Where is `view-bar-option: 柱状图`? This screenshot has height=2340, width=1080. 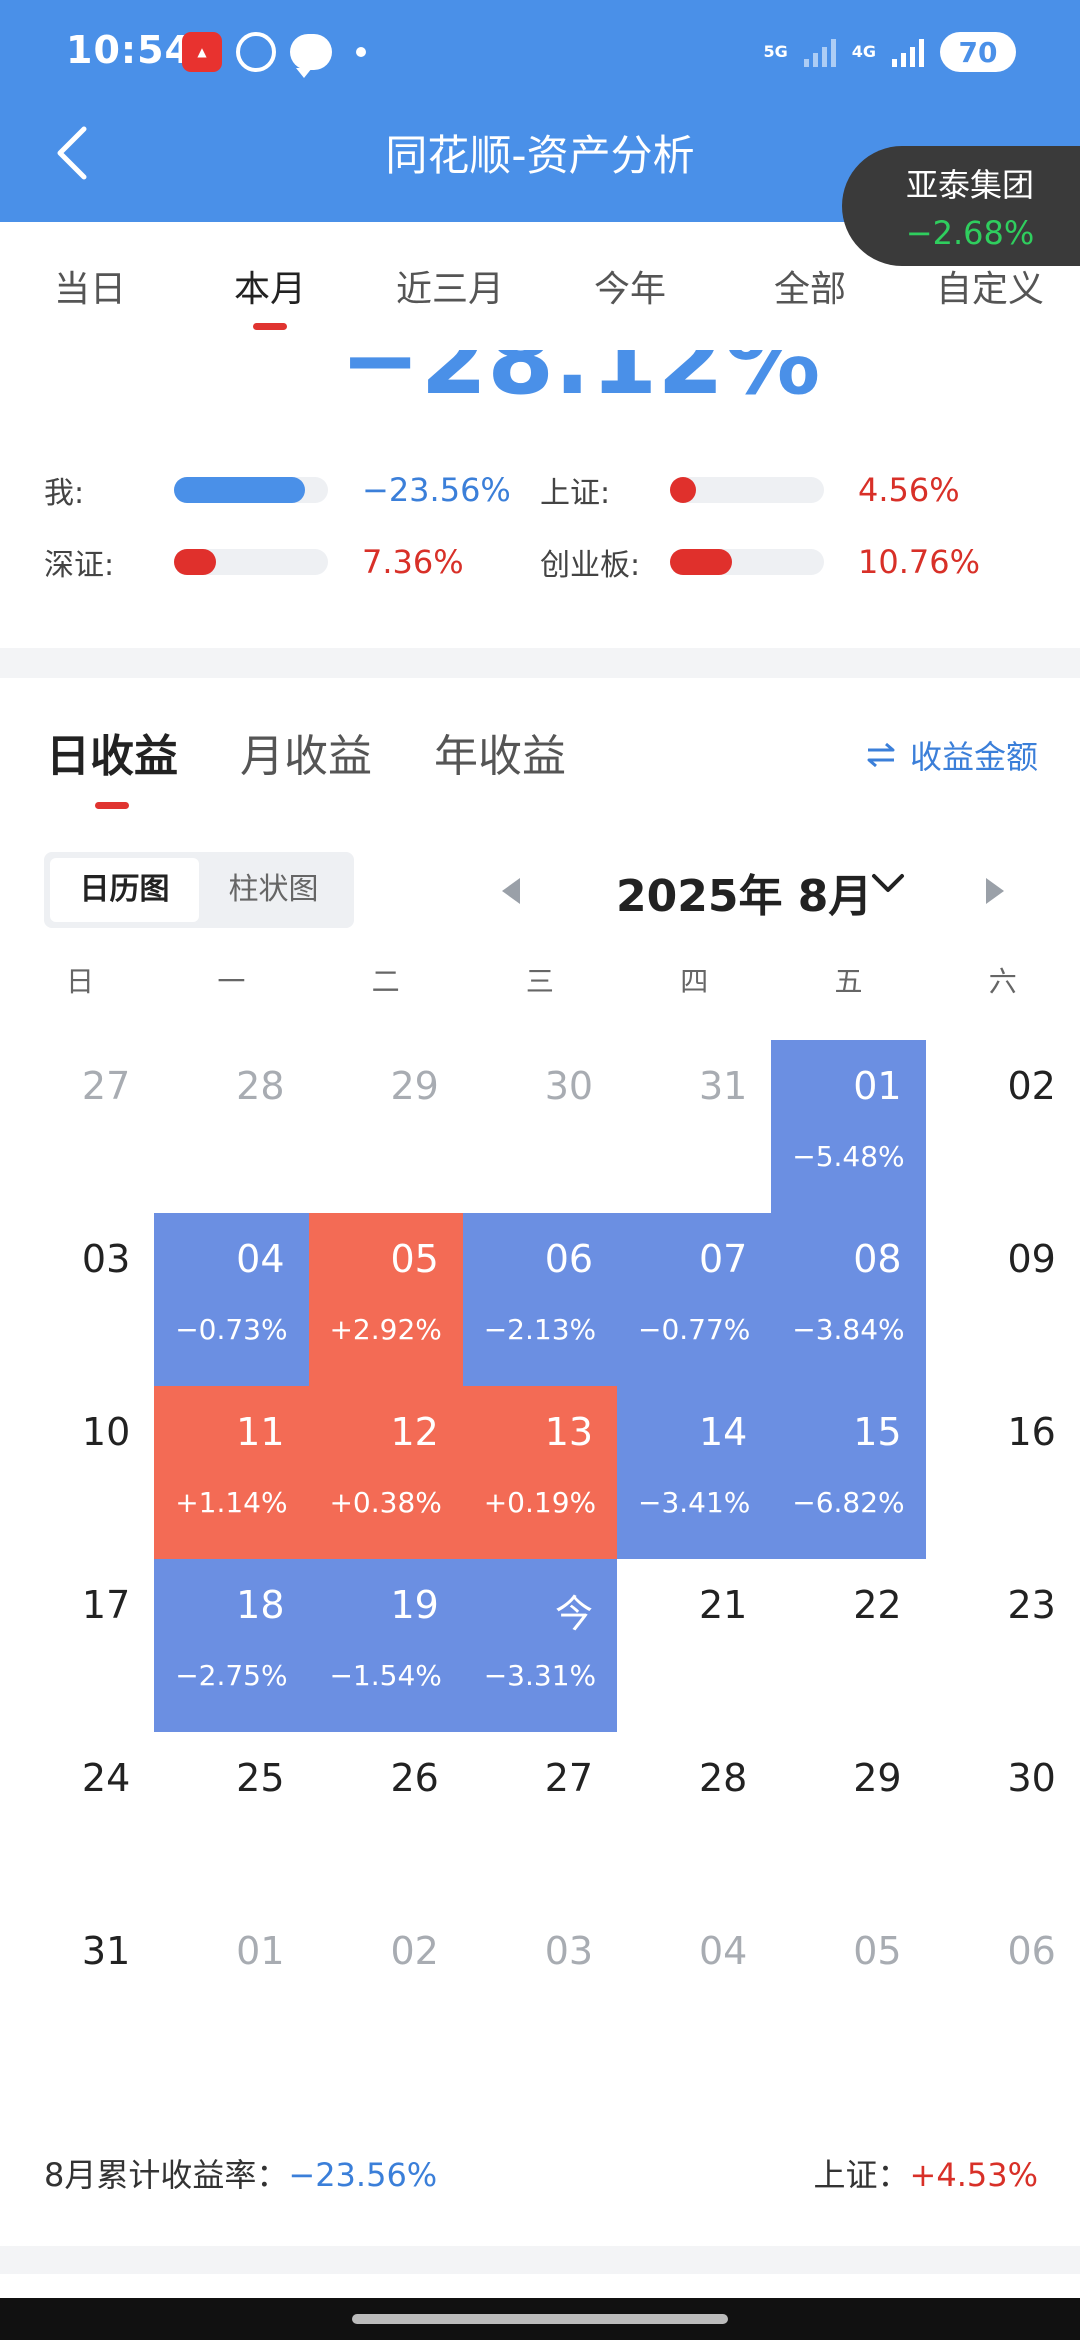
view-bar-option: 柱状图 is located at coordinates (273, 889).